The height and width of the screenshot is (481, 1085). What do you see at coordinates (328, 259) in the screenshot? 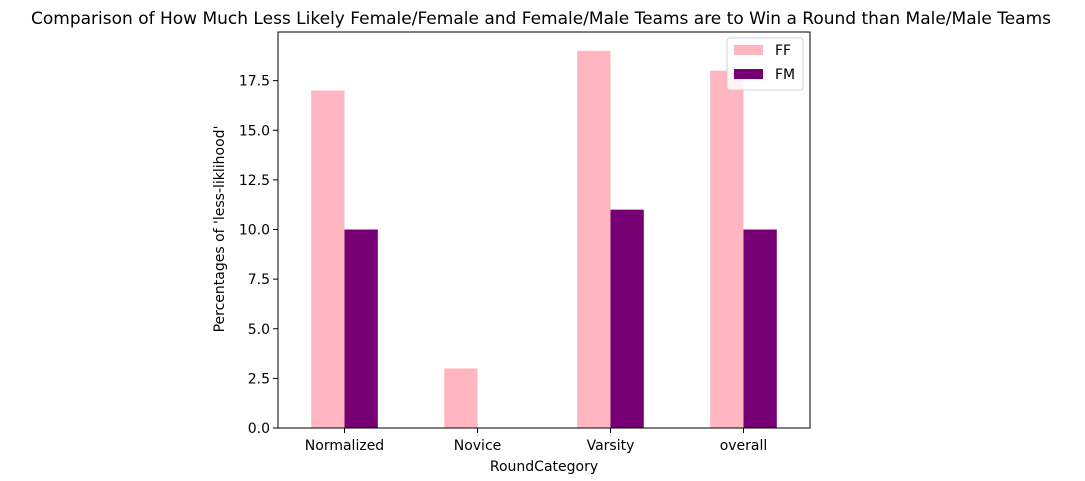
I see `bar-ff-normalized` at bounding box center [328, 259].